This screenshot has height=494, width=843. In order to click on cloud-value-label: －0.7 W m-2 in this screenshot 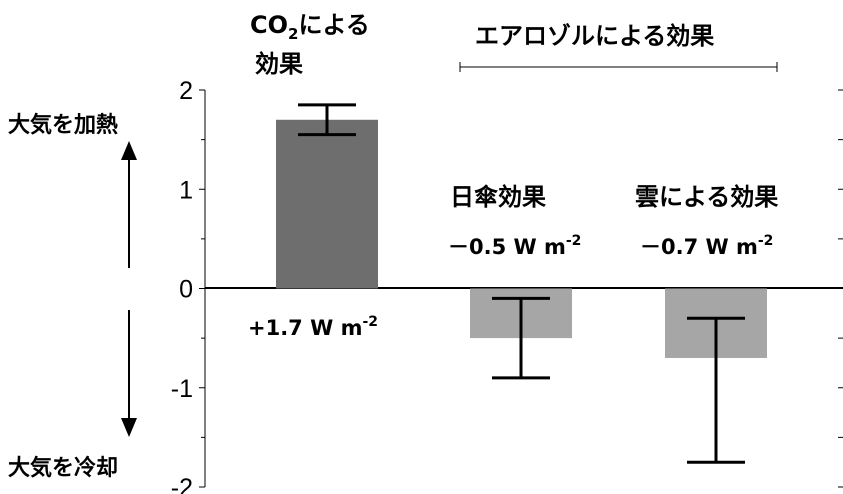, I will do `click(706, 246)`.